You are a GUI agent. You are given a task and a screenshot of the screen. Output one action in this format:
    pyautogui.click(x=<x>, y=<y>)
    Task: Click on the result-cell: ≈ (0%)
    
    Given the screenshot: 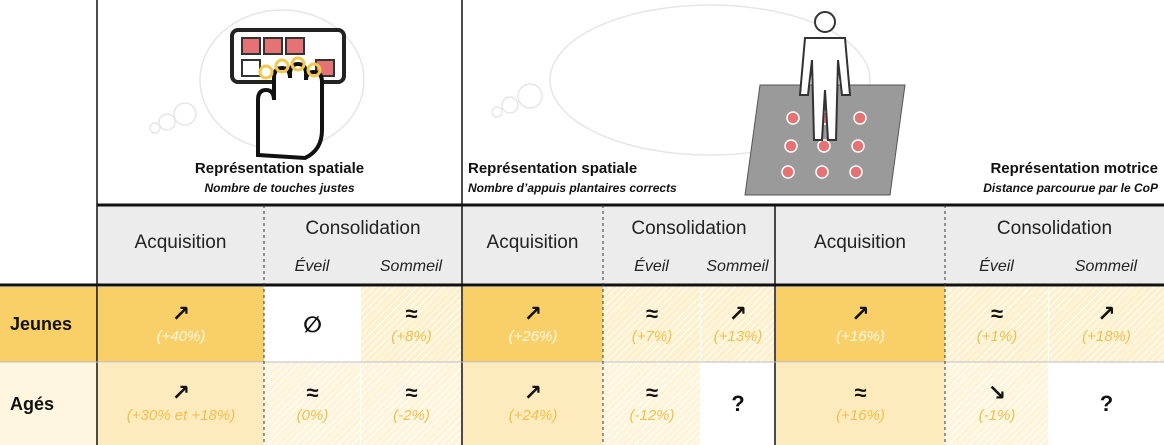 What is the action you would take?
    pyautogui.click(x=312, y=404)
    